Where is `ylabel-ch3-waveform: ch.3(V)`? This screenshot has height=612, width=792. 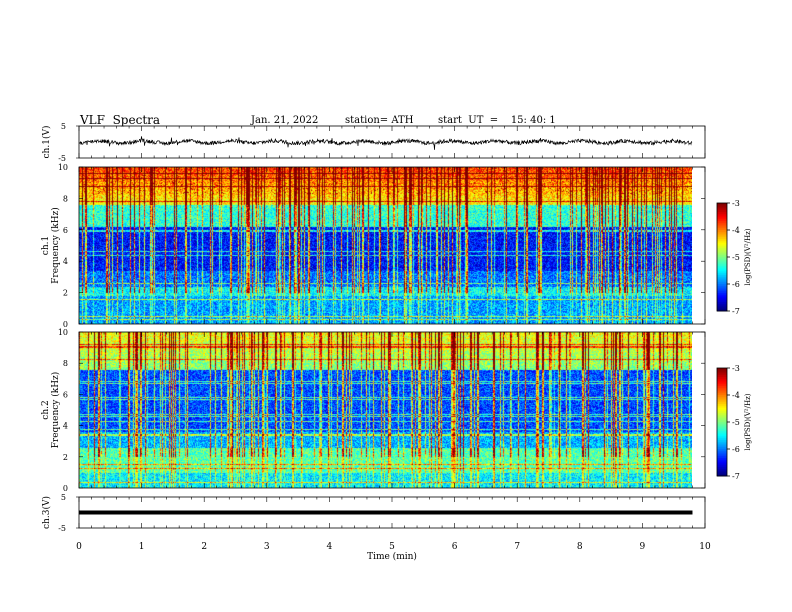 ylabel-ch3-waveform: ch.3(V) is located at coordinates (46, 512).